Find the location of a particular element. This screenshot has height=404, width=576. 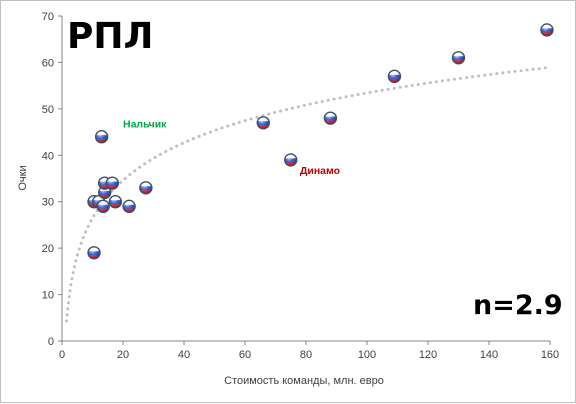

x-tick-label: 0 is located at coordinates (62, 355).